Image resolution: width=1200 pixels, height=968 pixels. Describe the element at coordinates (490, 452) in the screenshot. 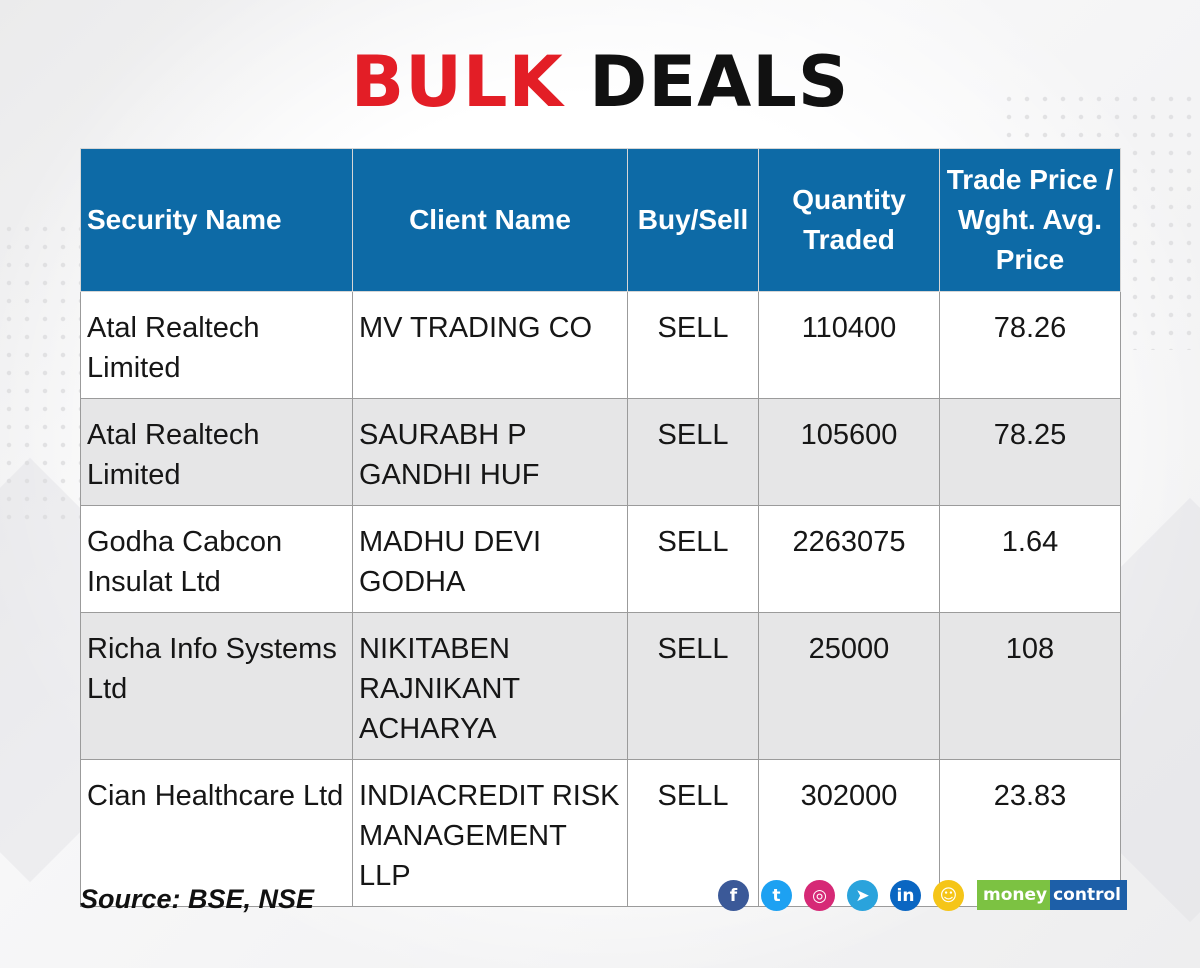

I see `cell-client-name: SAURABH P GANDHI HUF` at that location.